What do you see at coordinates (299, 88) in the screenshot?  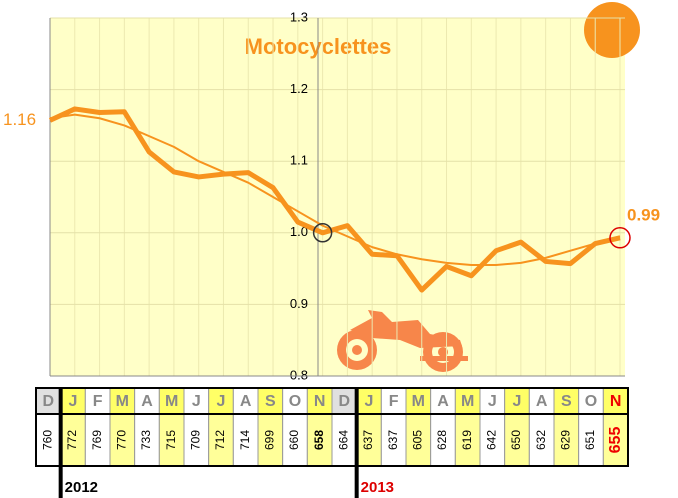 I see `y-tick-label: 1.2` at bounding box center [299, 88].